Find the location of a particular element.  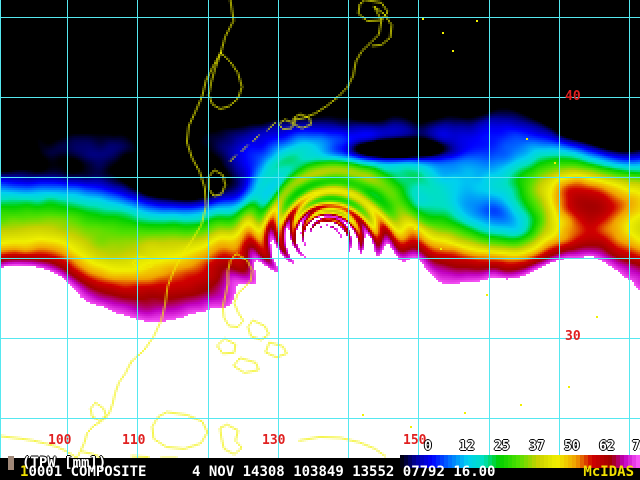

footer-sequence-group: 10001 COMPOSITE is located at coordinates (83, 472).